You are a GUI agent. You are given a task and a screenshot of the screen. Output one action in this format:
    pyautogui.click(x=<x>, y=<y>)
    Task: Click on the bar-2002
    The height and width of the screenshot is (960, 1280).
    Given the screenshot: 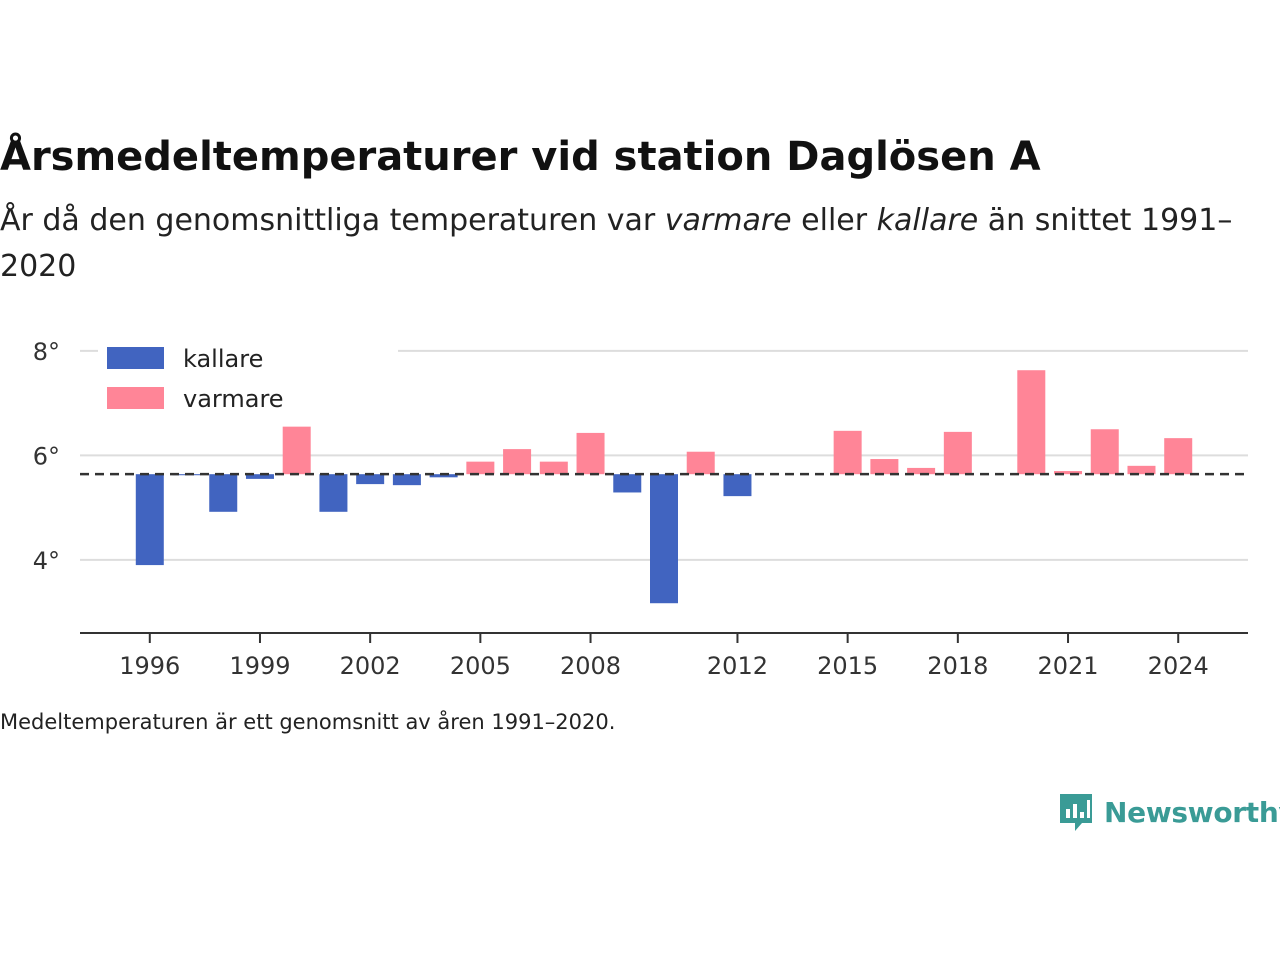 What is the action you would take?
    pyautogui.click(x=370, y=479)
    